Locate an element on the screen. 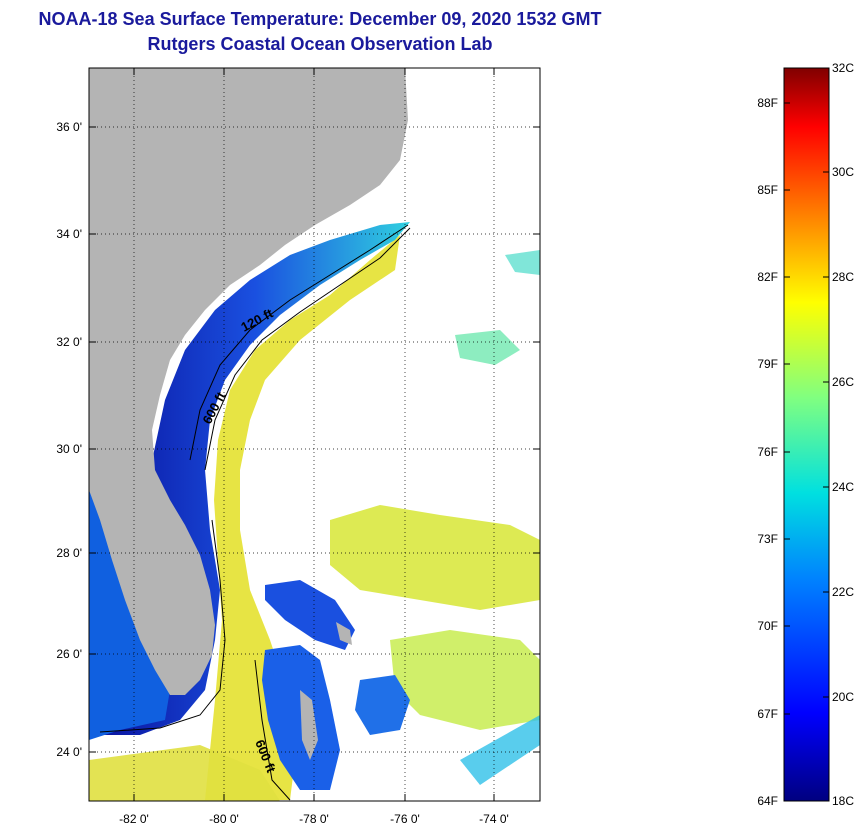 This screenshot has height=832, width=865. colorbar-ticks is located at coordinates (806, 408).